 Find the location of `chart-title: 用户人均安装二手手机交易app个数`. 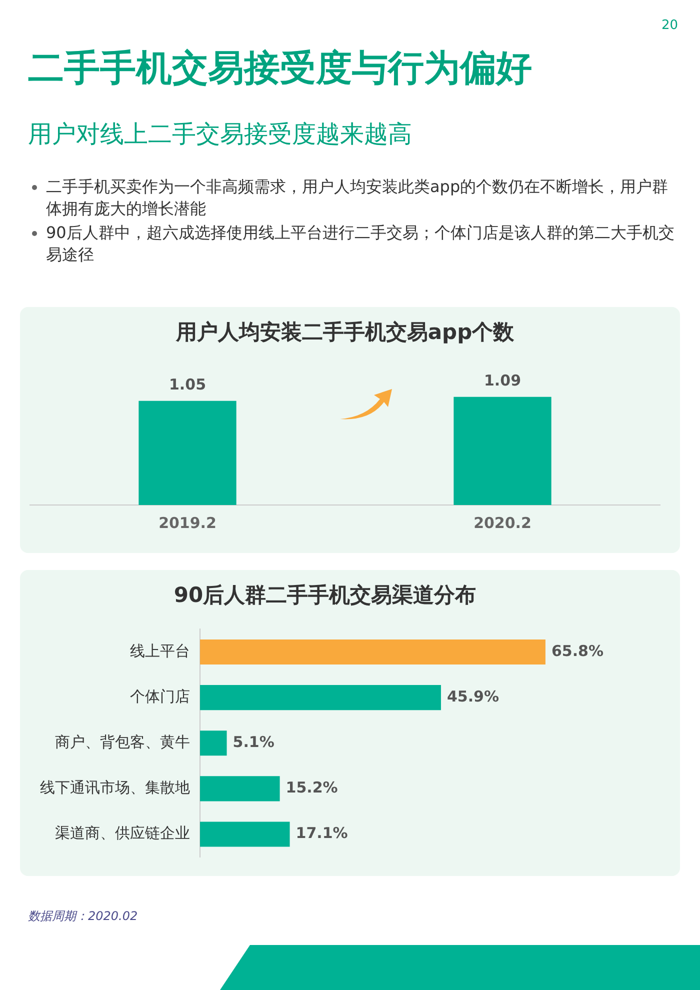

chart-title: 用户人均安装二手手机交易app个数 is located at coordinates (345, 332).